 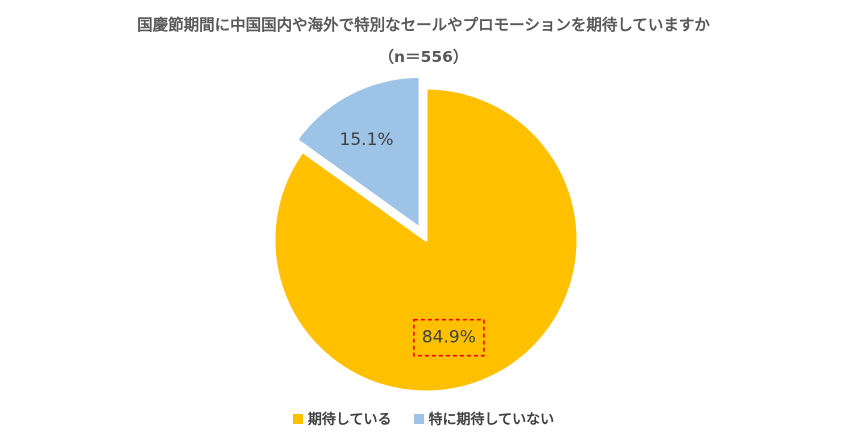 I want to click on highlight-box, so click(x=449, y=337).